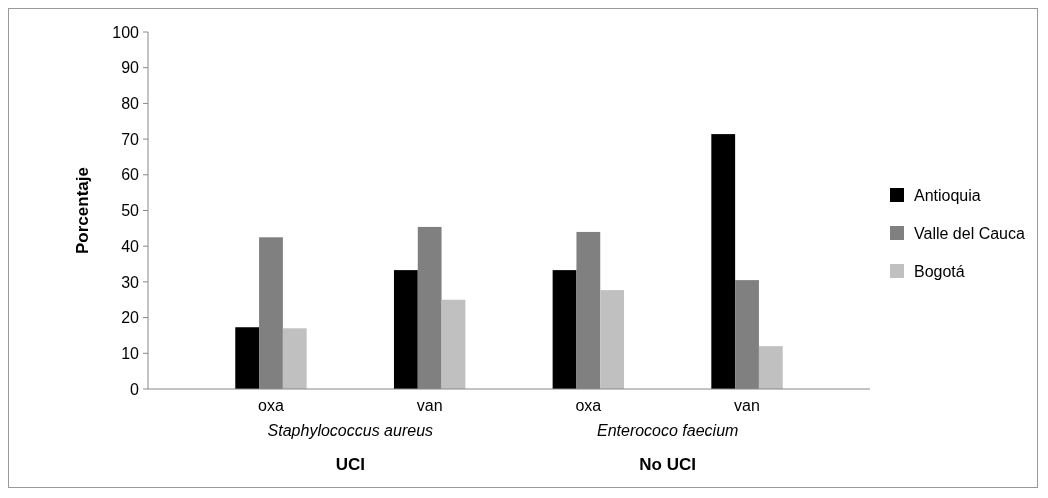 This screenshot has width=1048, height=498. Describe the element at coordinates (947, 195) in the screenshot. I see `legend-label: Antioquia` at that location.